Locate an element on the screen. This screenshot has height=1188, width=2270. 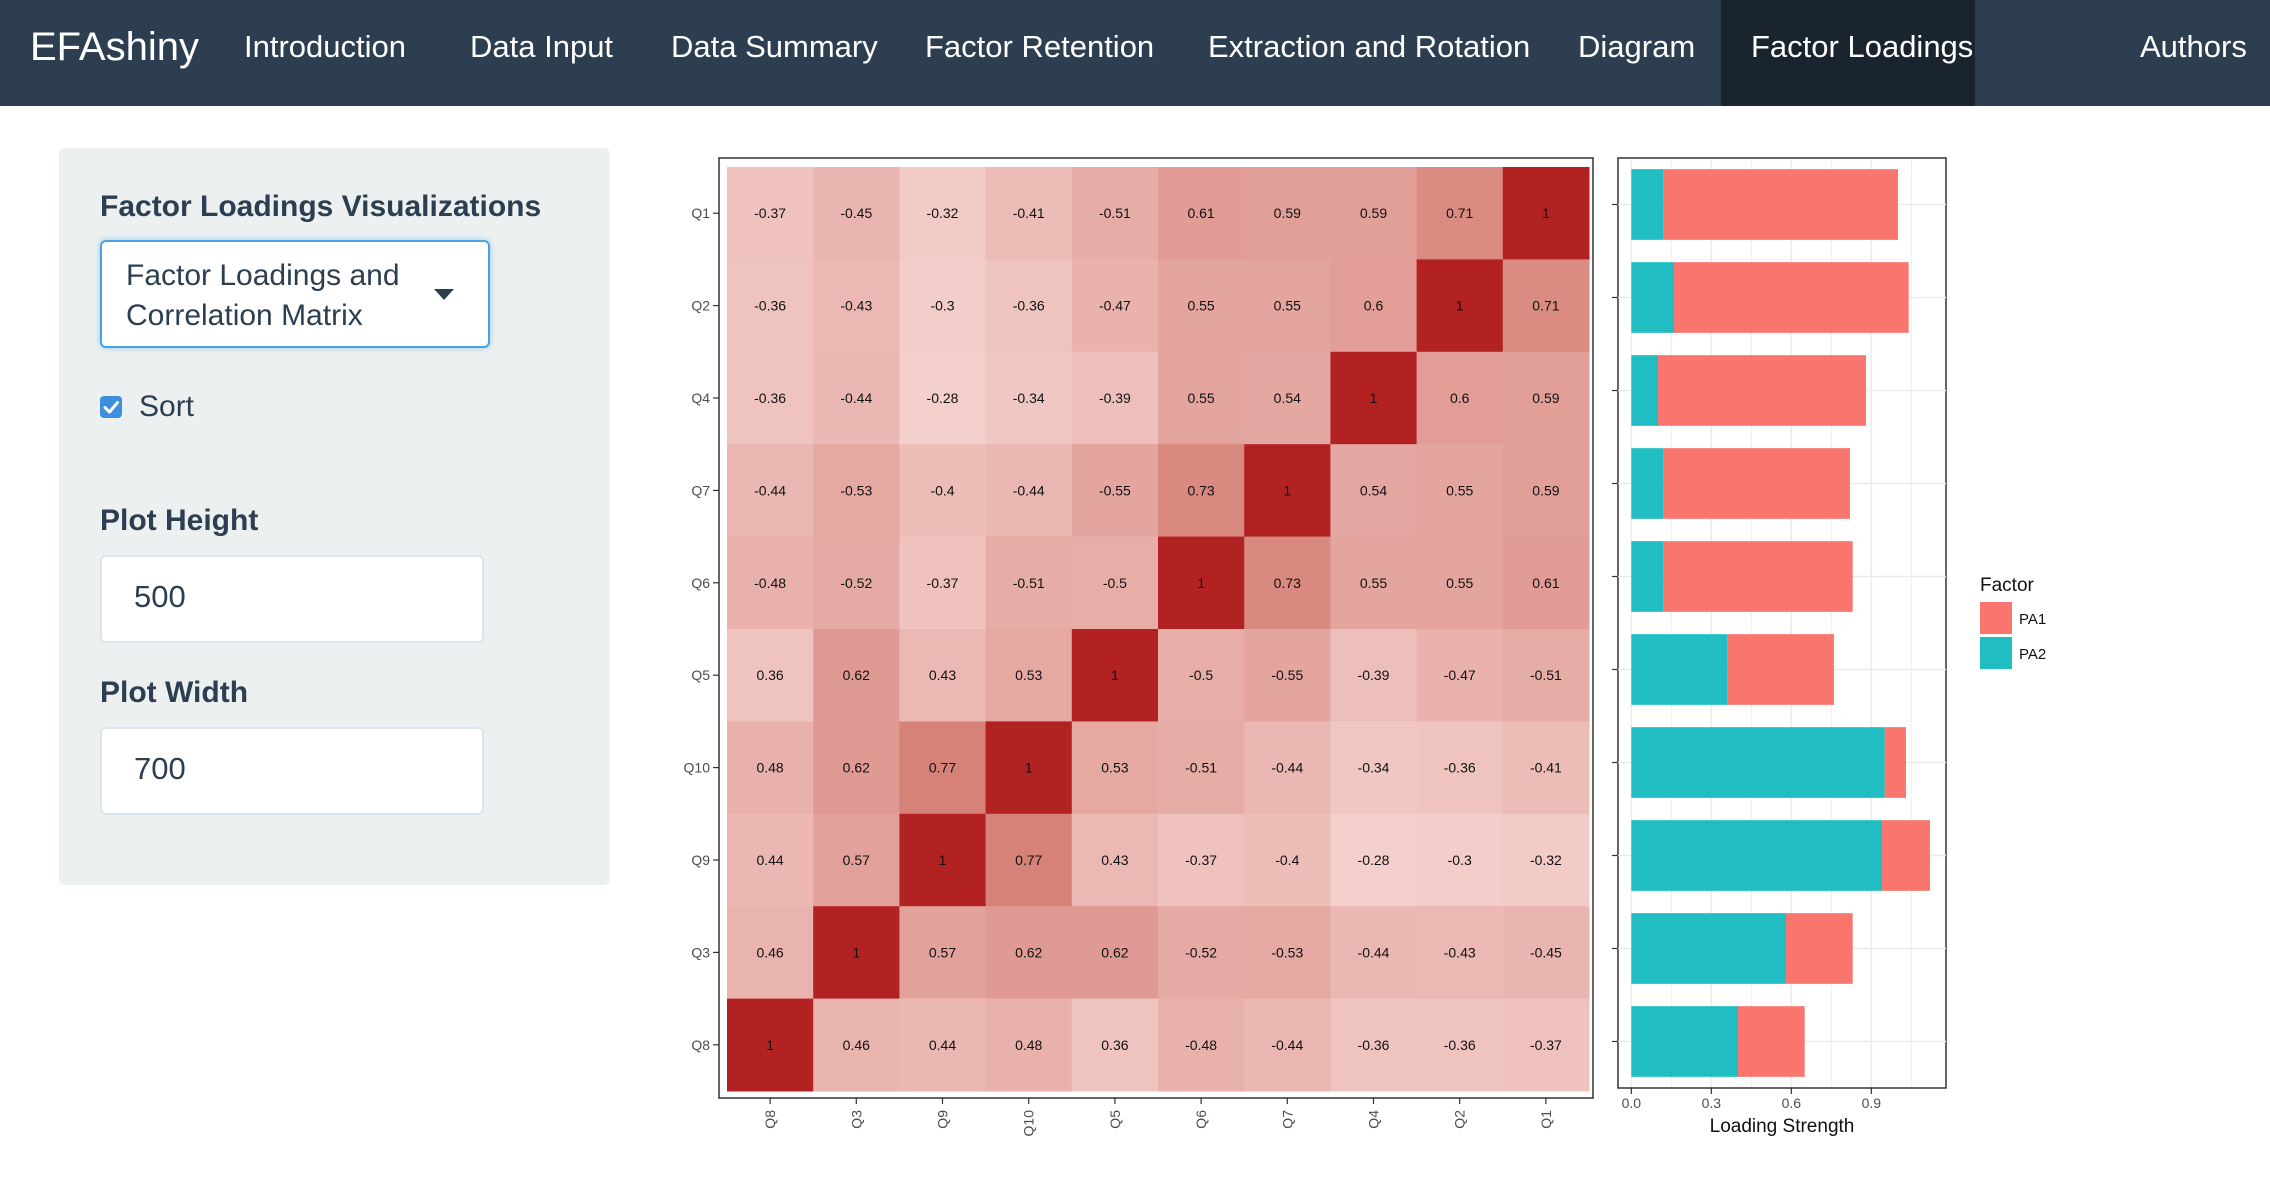
heatmap-cell-label: -0.45 is located at coordinates (856, 213).